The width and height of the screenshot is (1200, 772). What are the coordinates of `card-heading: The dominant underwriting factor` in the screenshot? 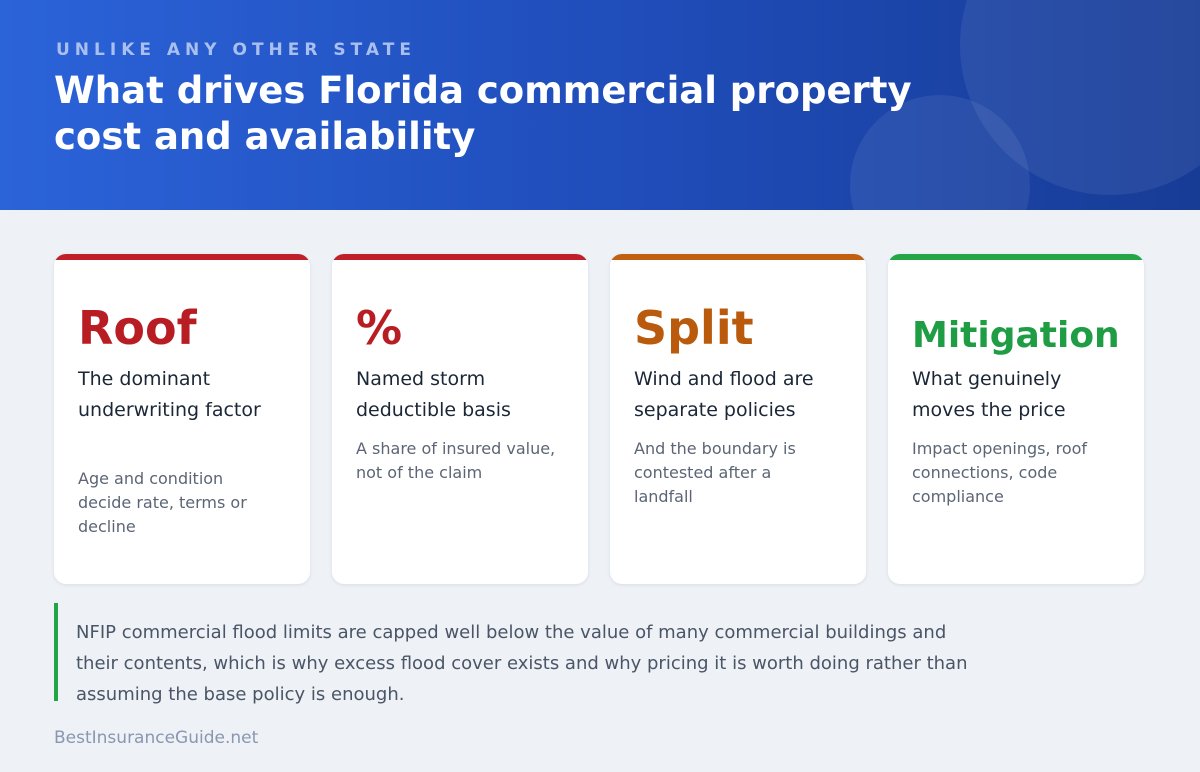 It's located at (169, 394).